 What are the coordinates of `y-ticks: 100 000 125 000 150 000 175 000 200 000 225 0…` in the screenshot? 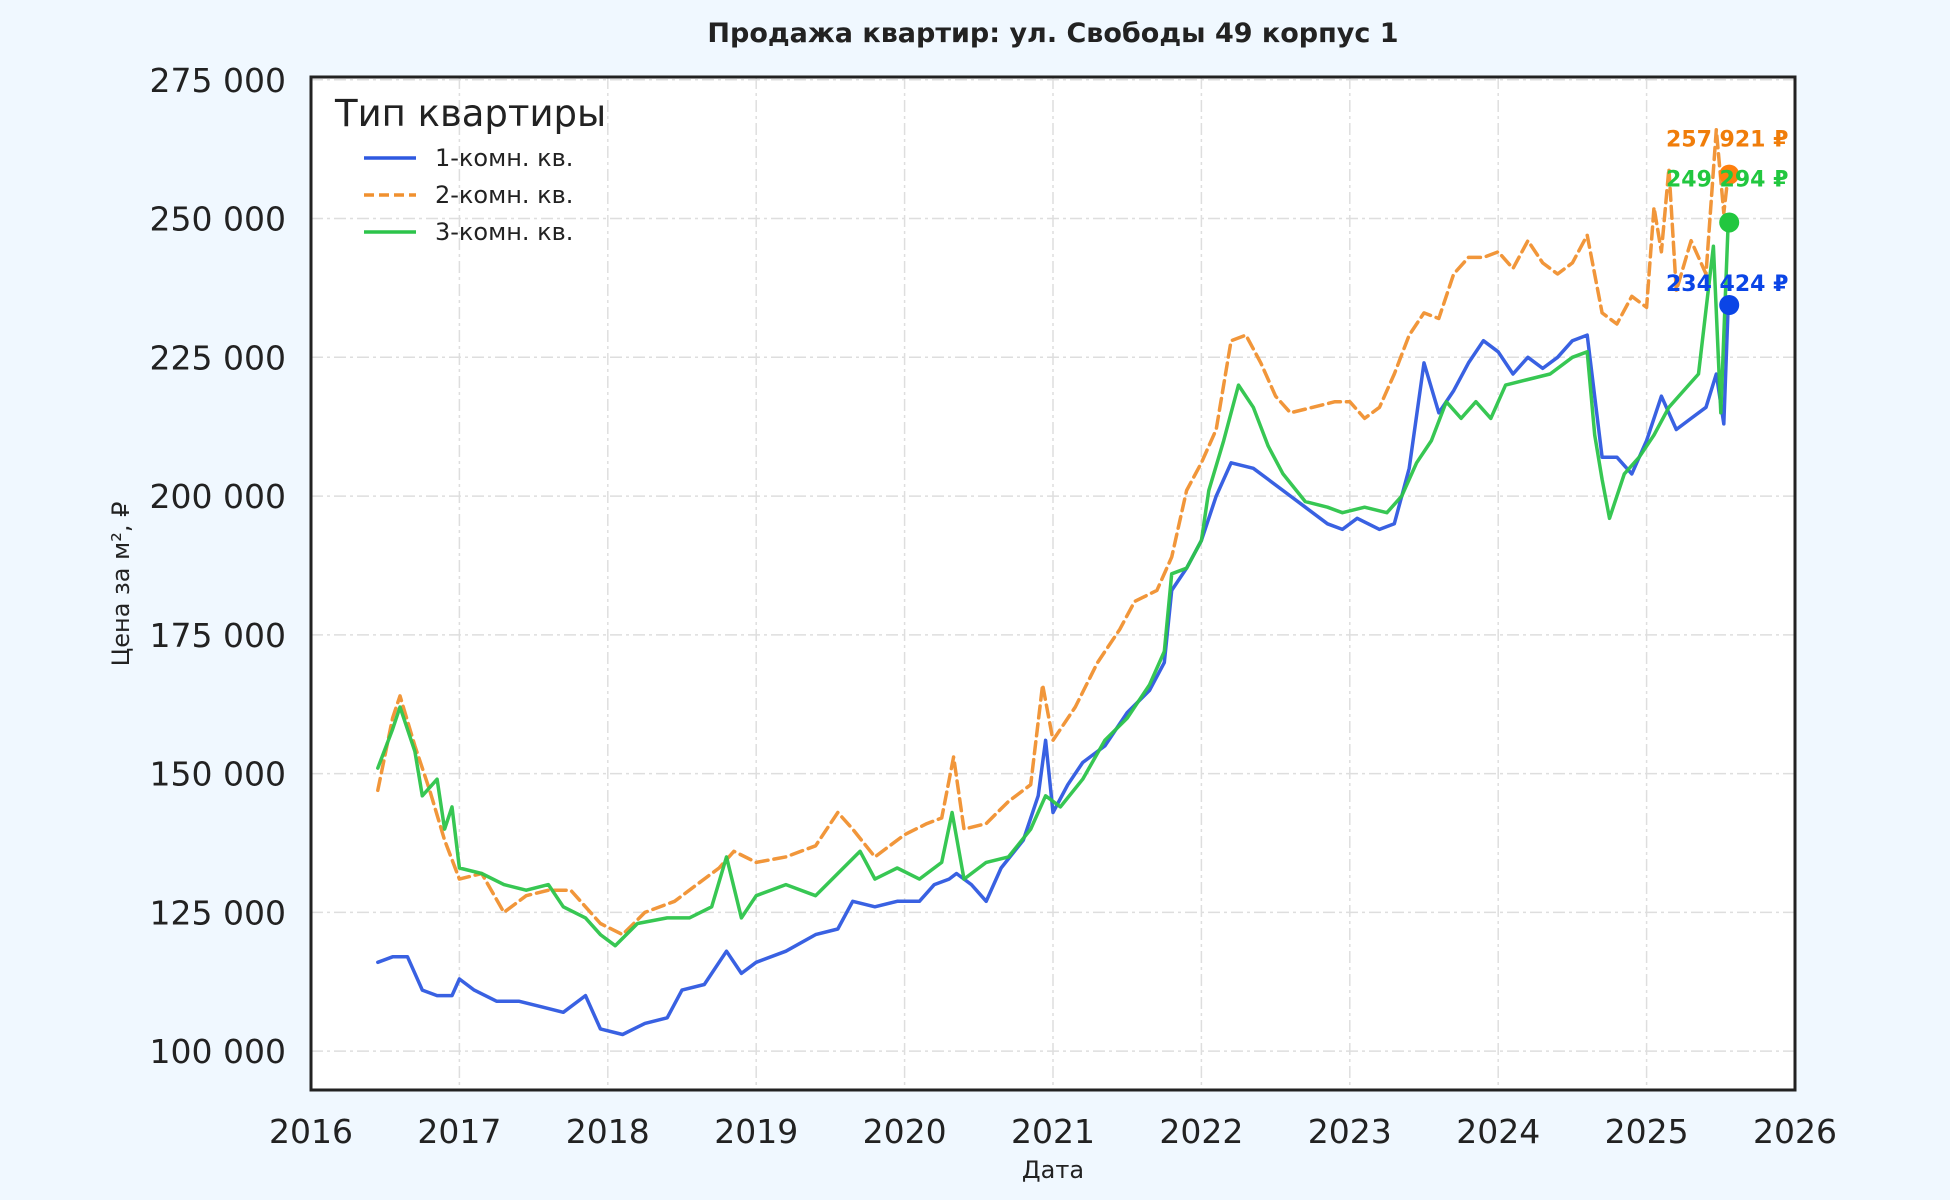 It's located at (218, 566).